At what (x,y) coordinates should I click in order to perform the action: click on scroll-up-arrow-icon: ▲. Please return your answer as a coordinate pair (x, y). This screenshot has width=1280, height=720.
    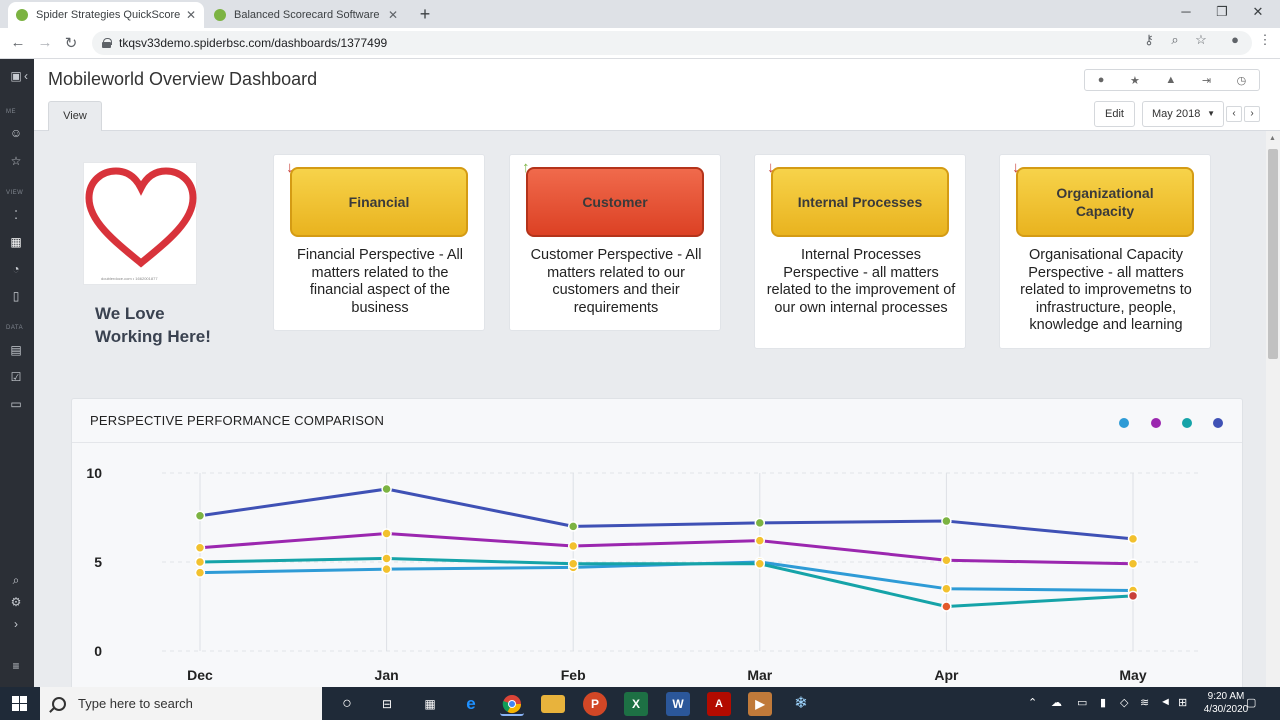
    Looking at the image, I should click on (1272, 138).